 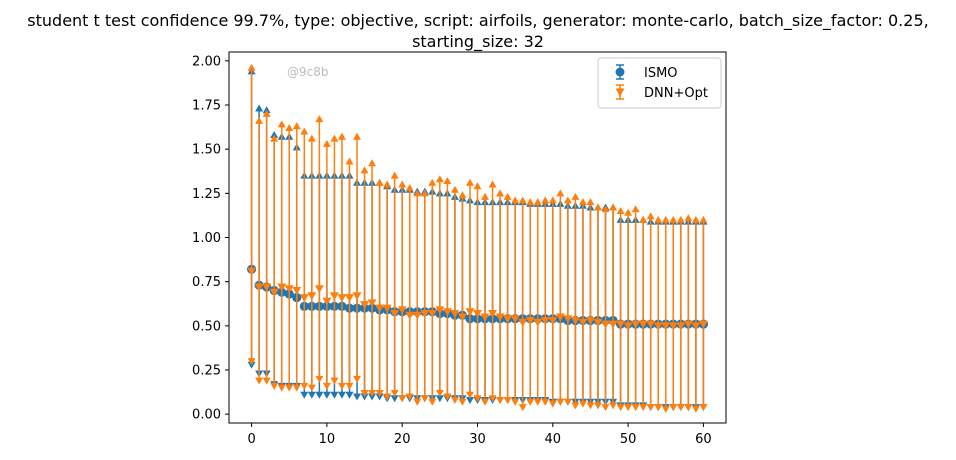 I want to click on x-tick-label: 50, so click(x=628, y=439).